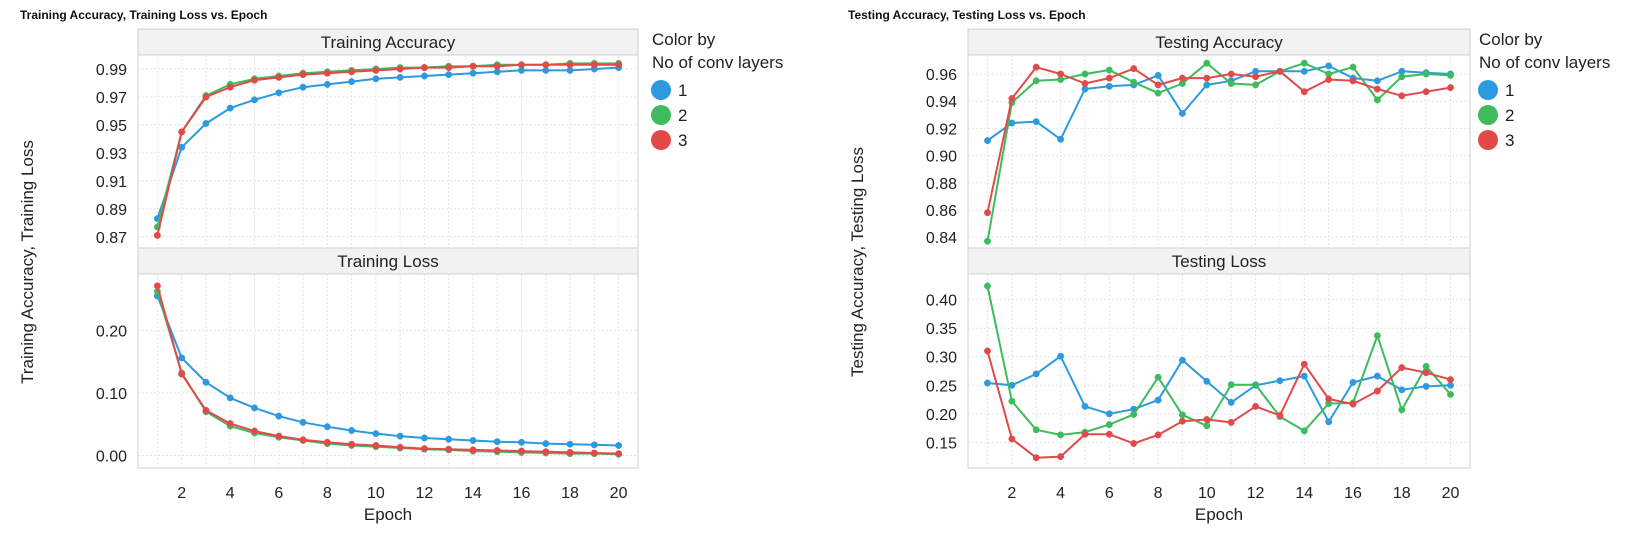  Describe the element at coordinates (111, 98) in the screenshot. I see `y-tick-label: 0.97` at that location.